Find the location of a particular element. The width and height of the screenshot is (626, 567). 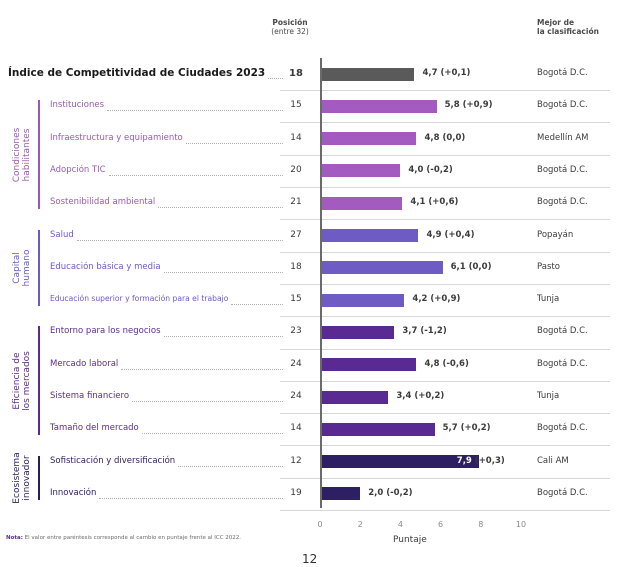

group-label-line2: los mercados is located at coordinates (27, 380).